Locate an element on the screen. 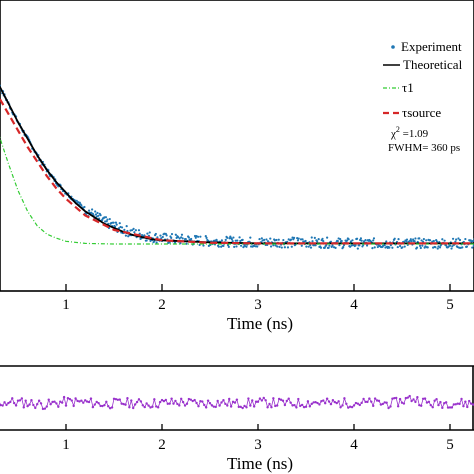 This screenshot has width=474, height=474. residual-plot-x-tick-label: 3 is located at coordinates (258, 445).